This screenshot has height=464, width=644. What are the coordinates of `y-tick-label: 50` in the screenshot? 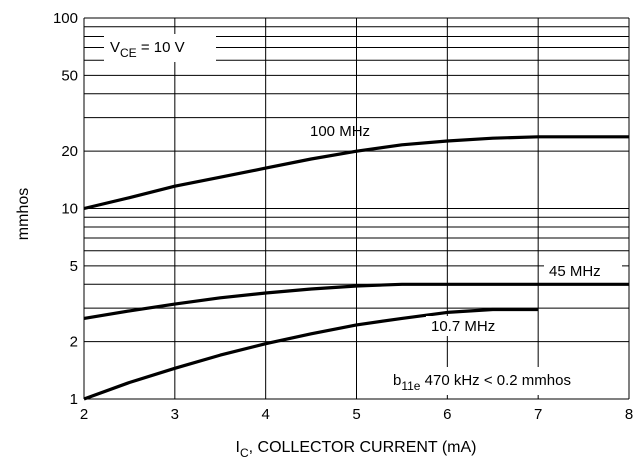 It's located at (69, 75).